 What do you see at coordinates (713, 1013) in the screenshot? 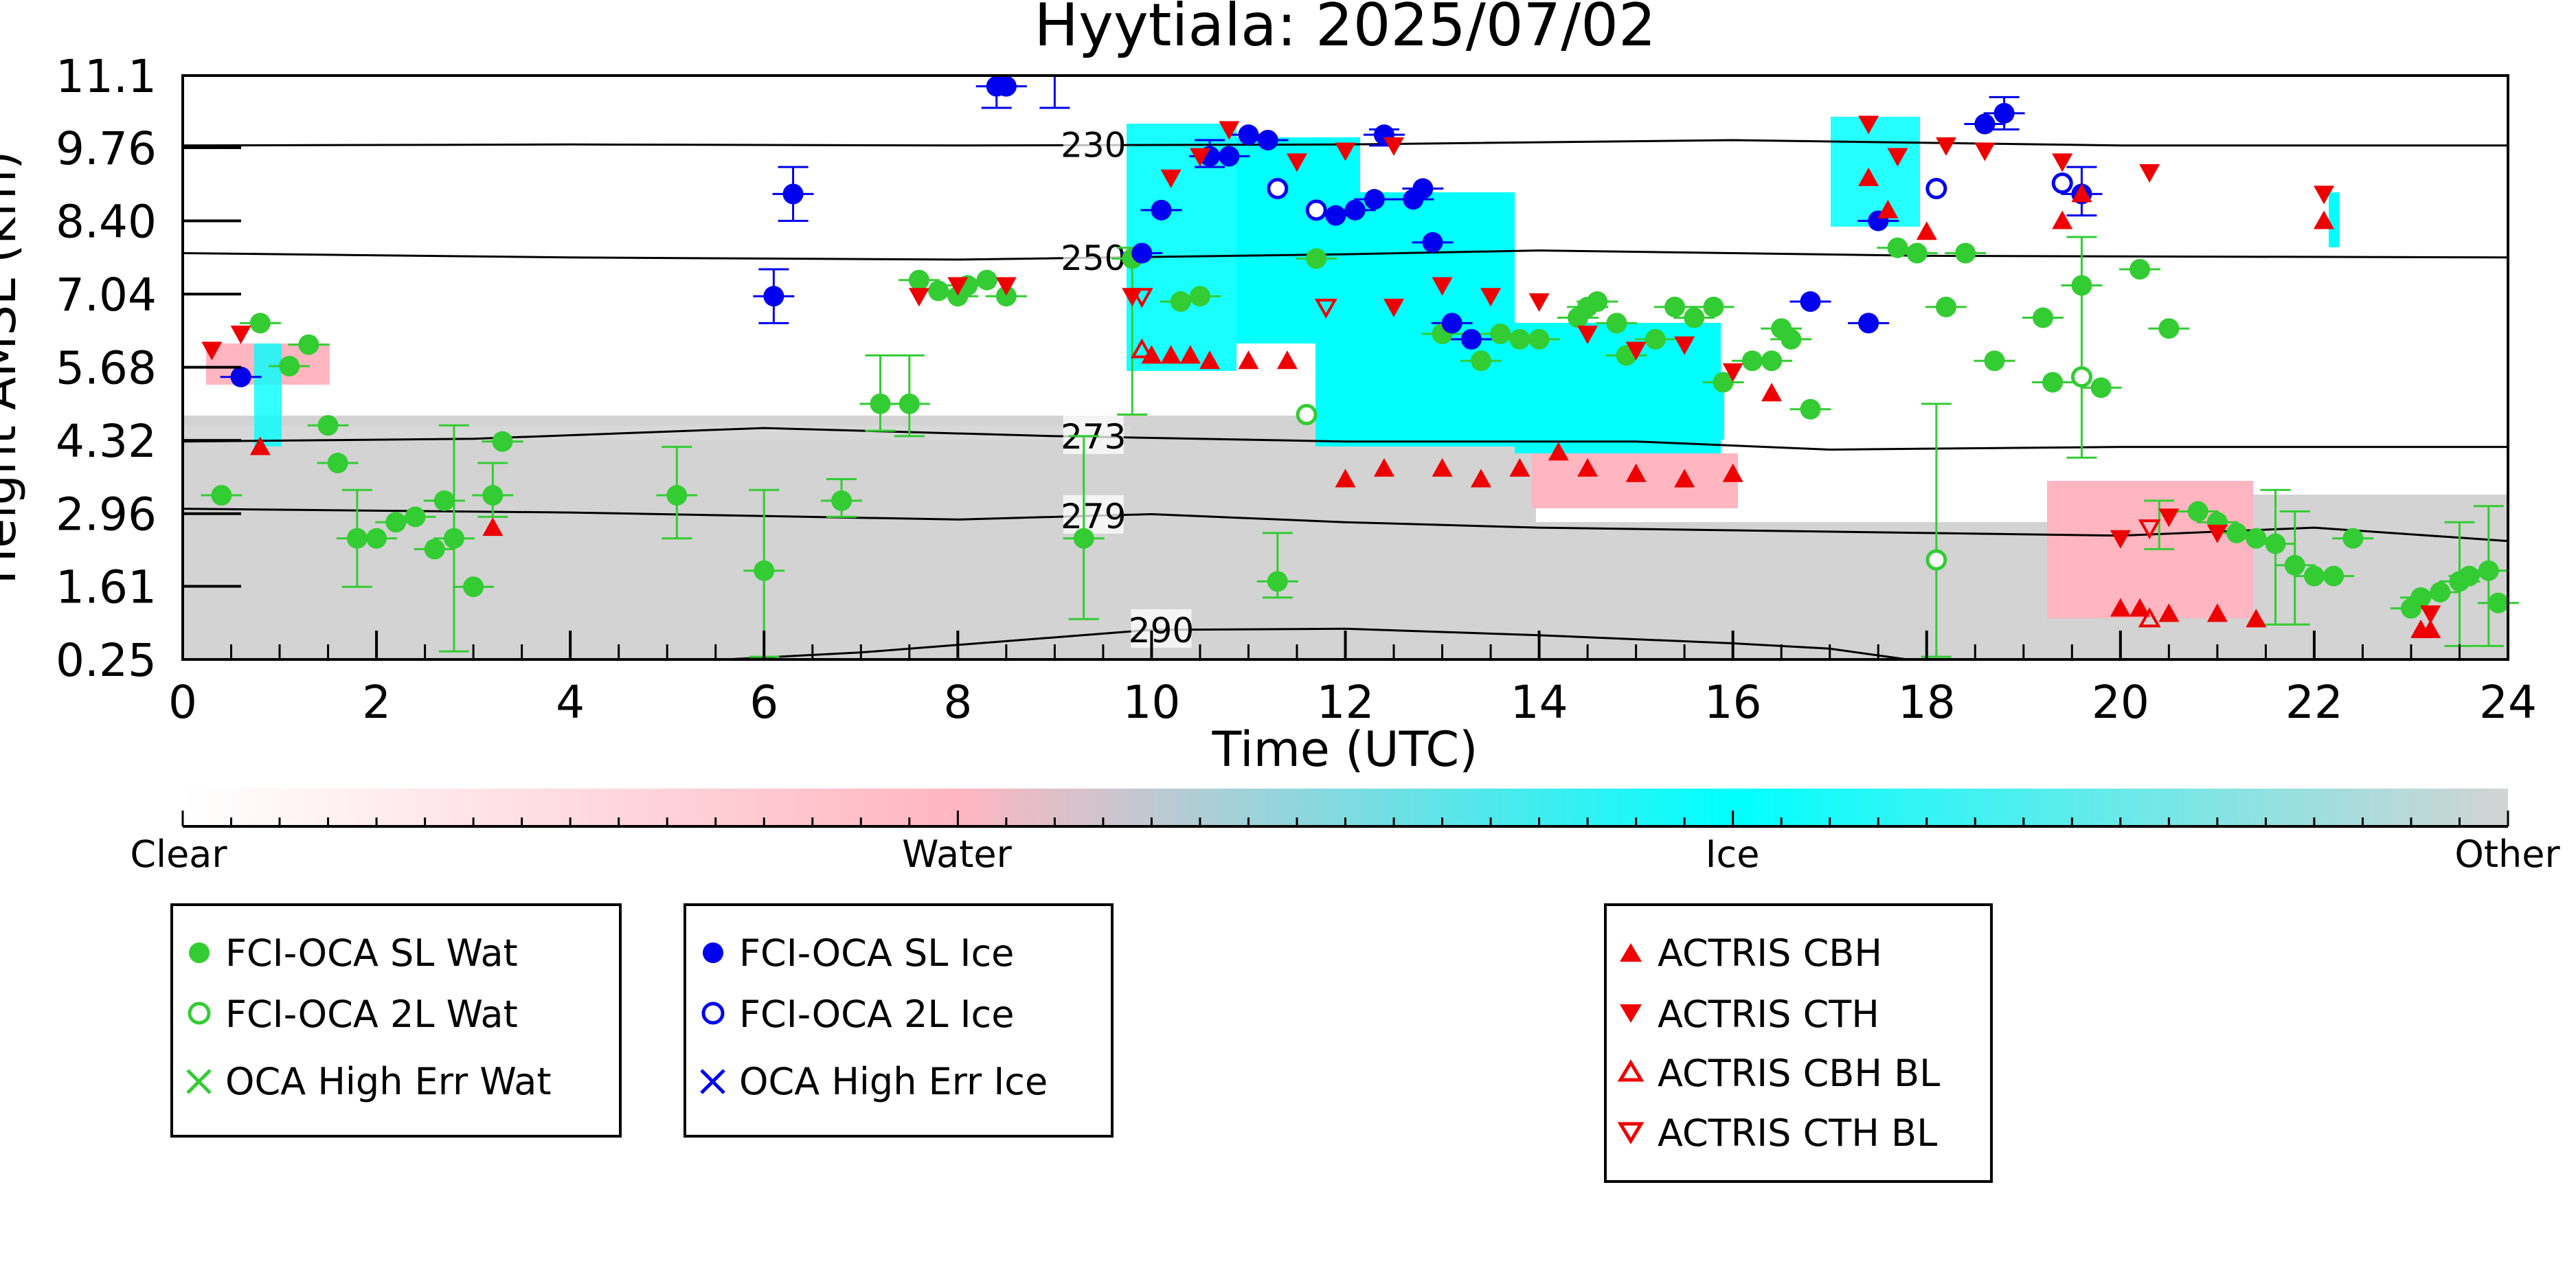
I see `legend-2l-ice-marker` at bounding box center [713, 1013].